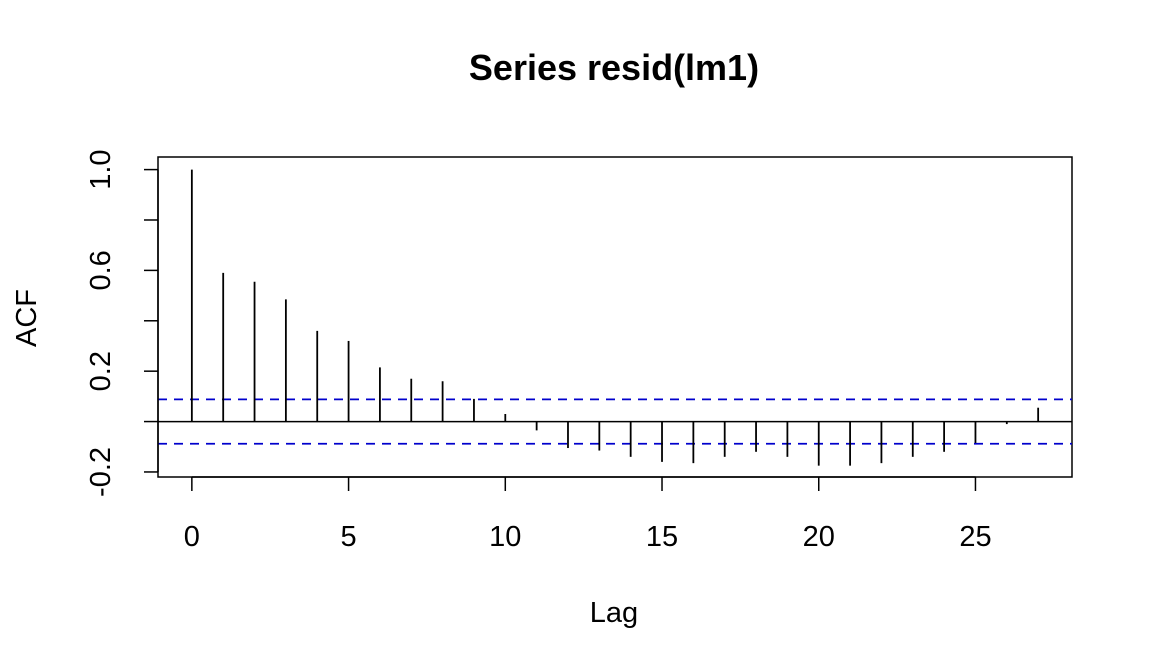 This screenshot has width=1152, height=672. I want to click on x-tick-label-15: 15, so click(662, 537).